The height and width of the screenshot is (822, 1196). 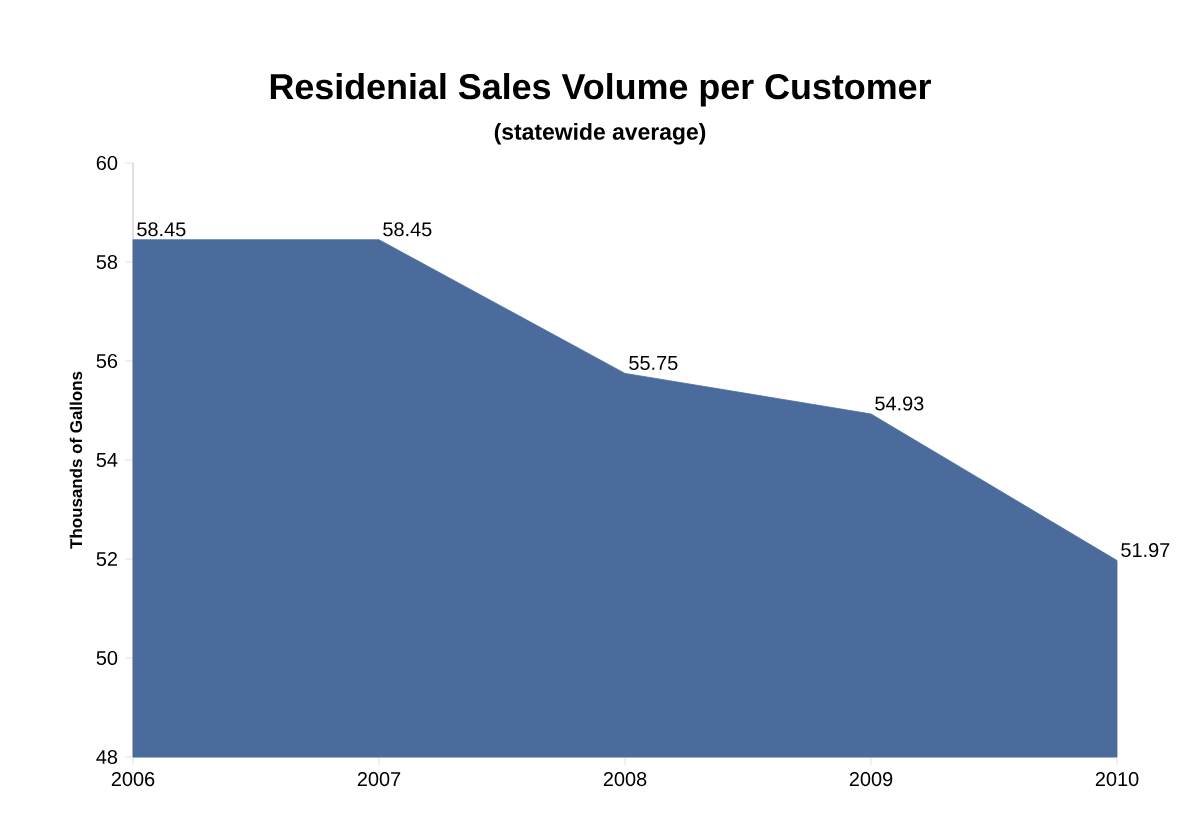 What do you see at coordinates (1117, 779) in the screenshot?
I see `x-tick-label: 2010` at bounding box center [1117, 779].